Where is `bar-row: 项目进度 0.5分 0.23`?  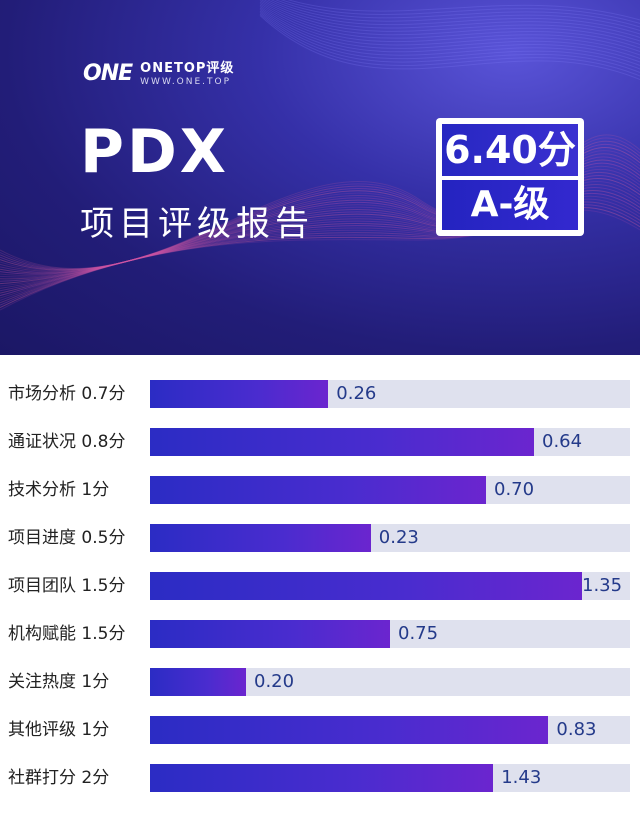
bar-row: 项目进度 0.5分 0.23 is located at coordinates (320, 538).